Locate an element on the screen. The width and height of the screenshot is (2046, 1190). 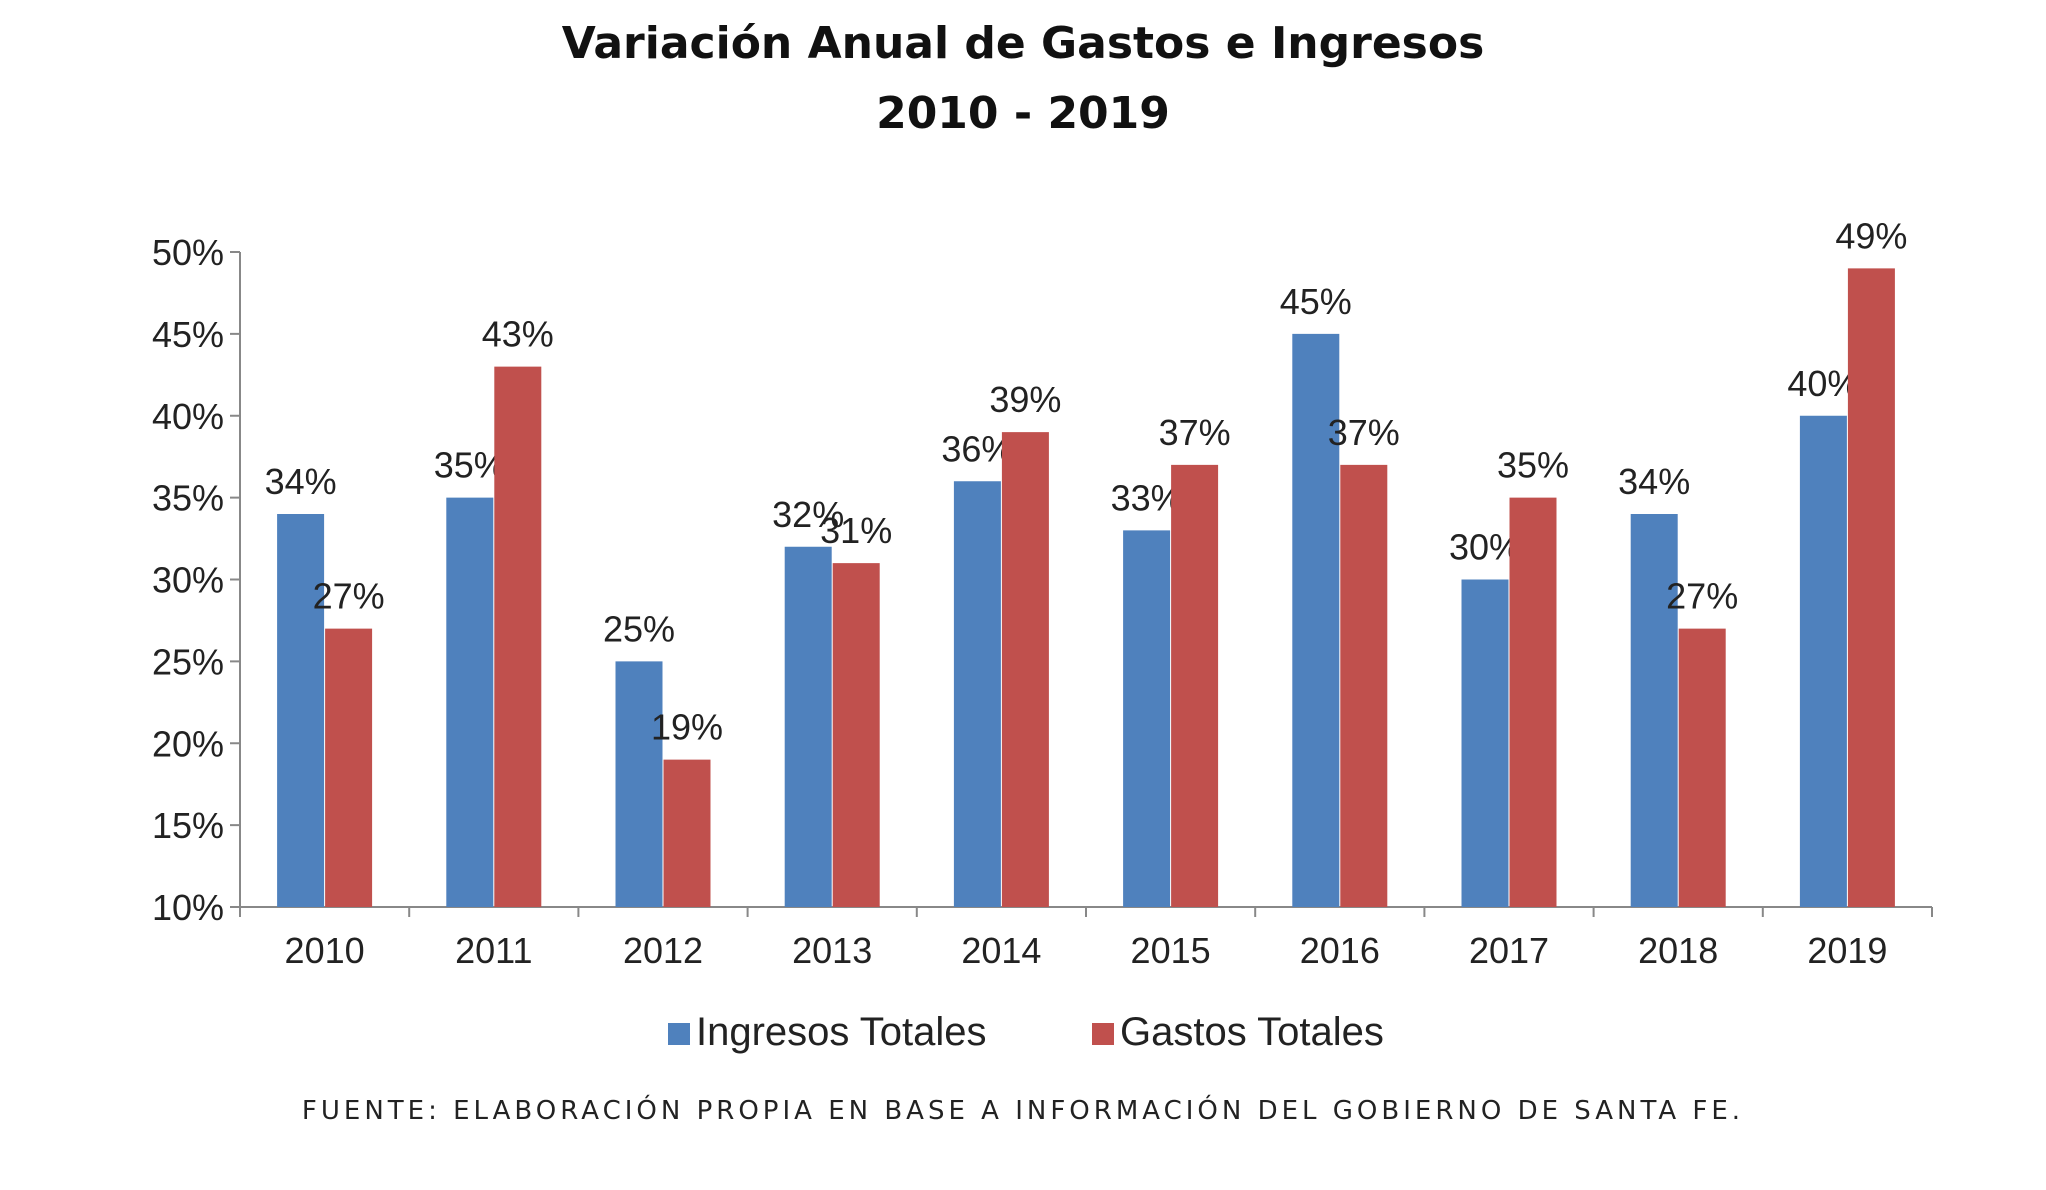
data-label: 25% is located at coordinates (639, 628).